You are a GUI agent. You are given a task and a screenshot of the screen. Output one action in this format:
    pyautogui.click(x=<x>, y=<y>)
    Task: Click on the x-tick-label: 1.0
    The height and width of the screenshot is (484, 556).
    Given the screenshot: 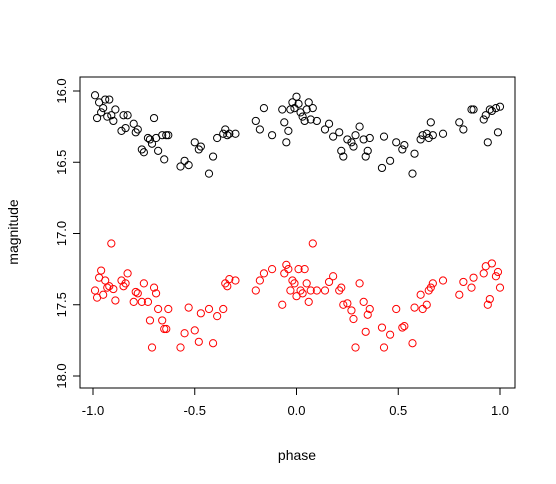 What is the action you would take?
    pyautogui.click(x=500, y=410)
    